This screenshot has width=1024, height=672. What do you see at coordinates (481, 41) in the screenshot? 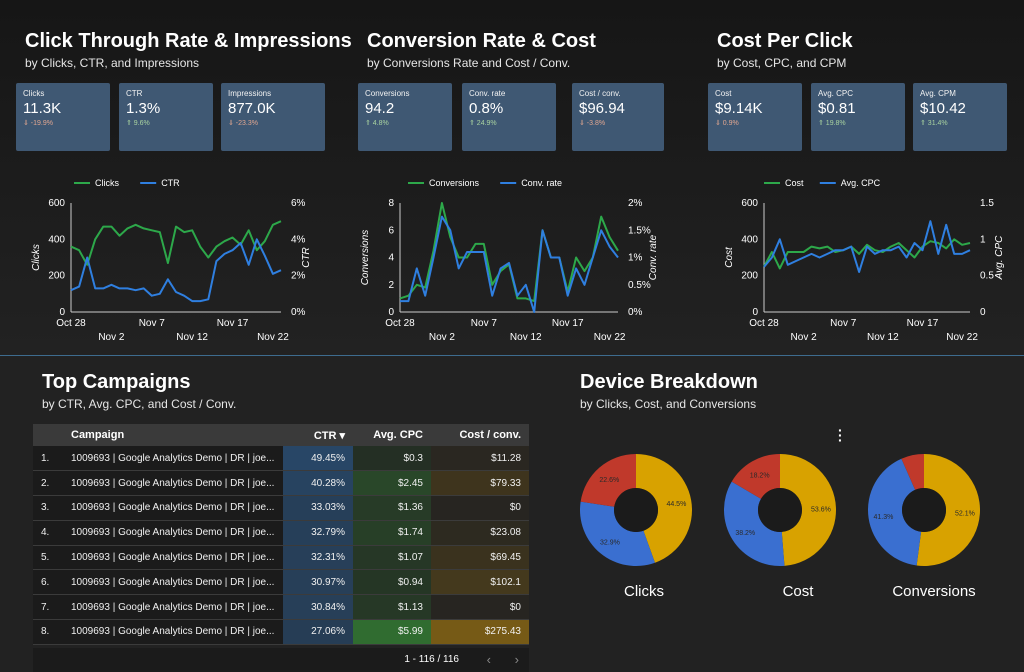
I see `conversion-section-title: Conversion Rate & Cost` at bounding box center [481, 41].